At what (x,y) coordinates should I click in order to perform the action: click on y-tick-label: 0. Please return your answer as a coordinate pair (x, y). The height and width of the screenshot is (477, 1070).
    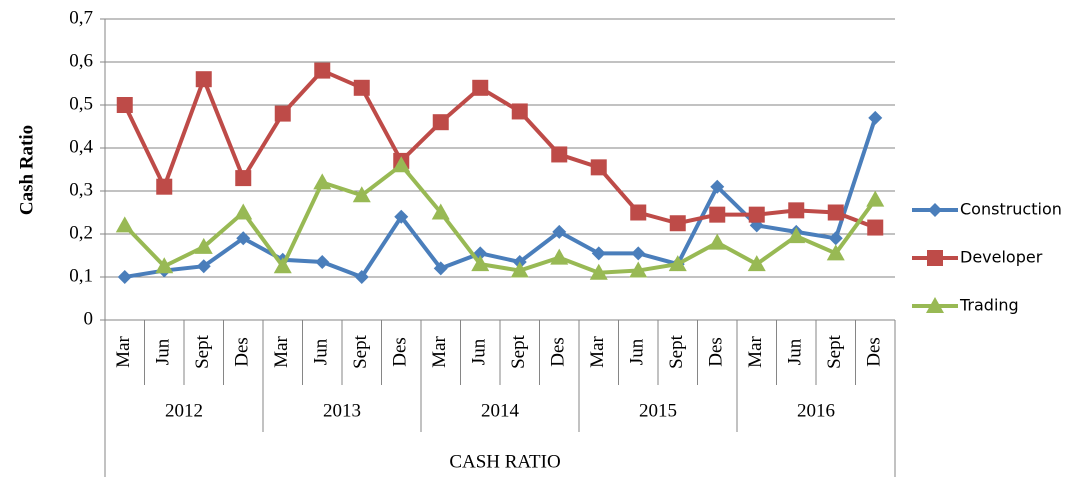
    Looking at the image, I should click on (89, 318).